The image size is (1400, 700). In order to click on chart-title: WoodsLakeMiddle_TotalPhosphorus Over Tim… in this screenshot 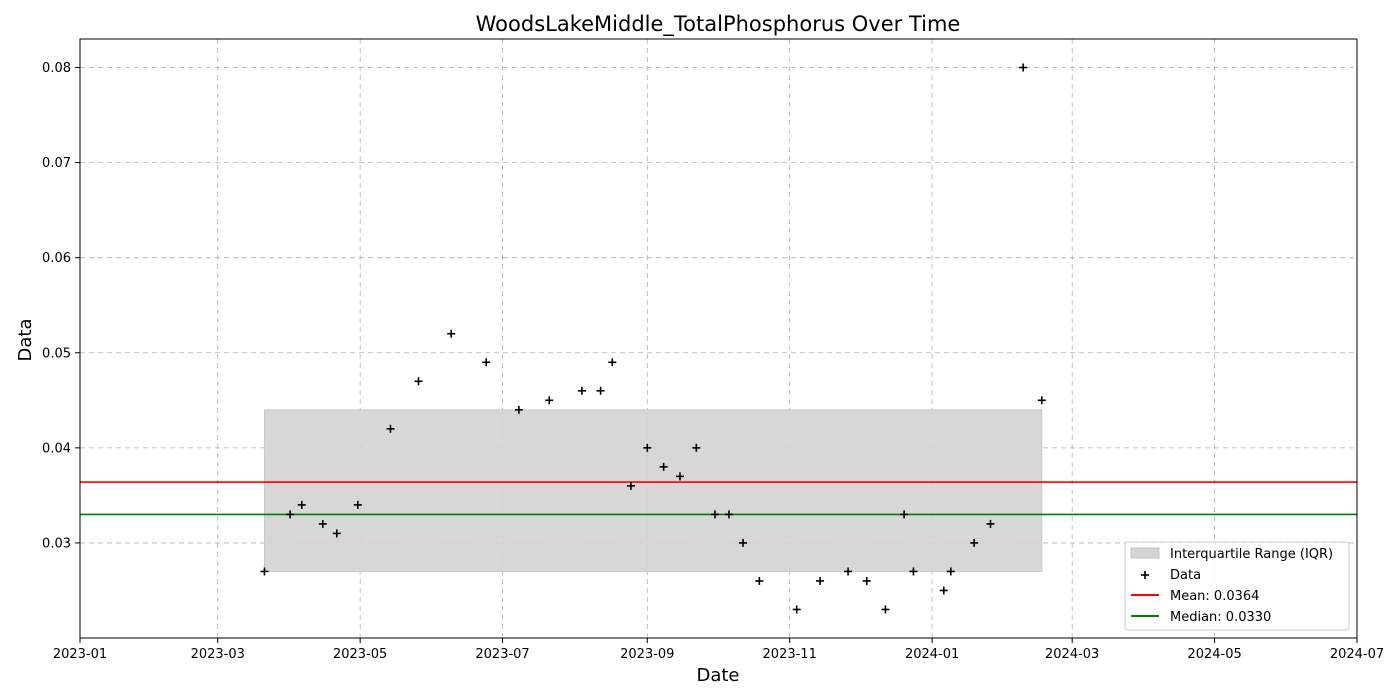, I will do `click(718, 24)`.